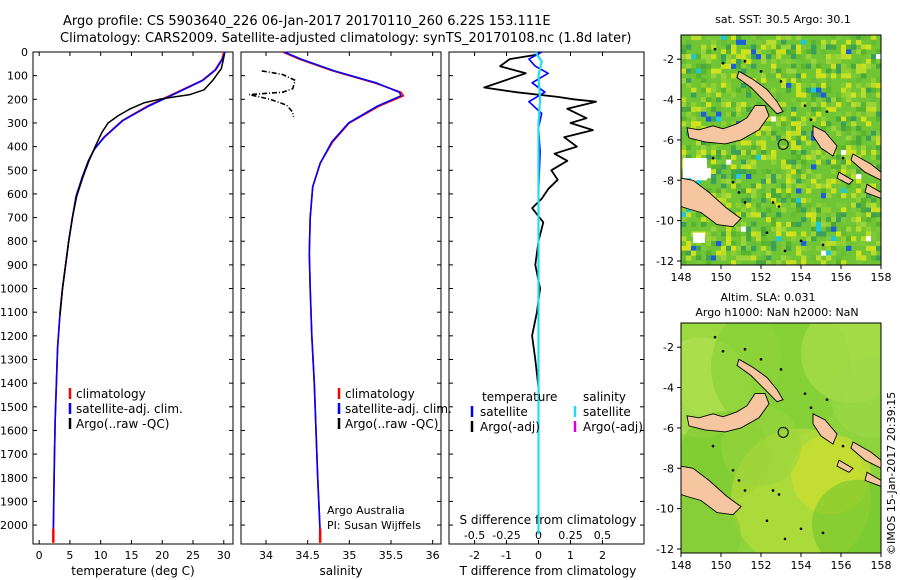 Image resolution: width=900 pixels, height=580 pixels. I want to click on salinity-diff-axis-label: S difference from climatology, so click(548, 520).